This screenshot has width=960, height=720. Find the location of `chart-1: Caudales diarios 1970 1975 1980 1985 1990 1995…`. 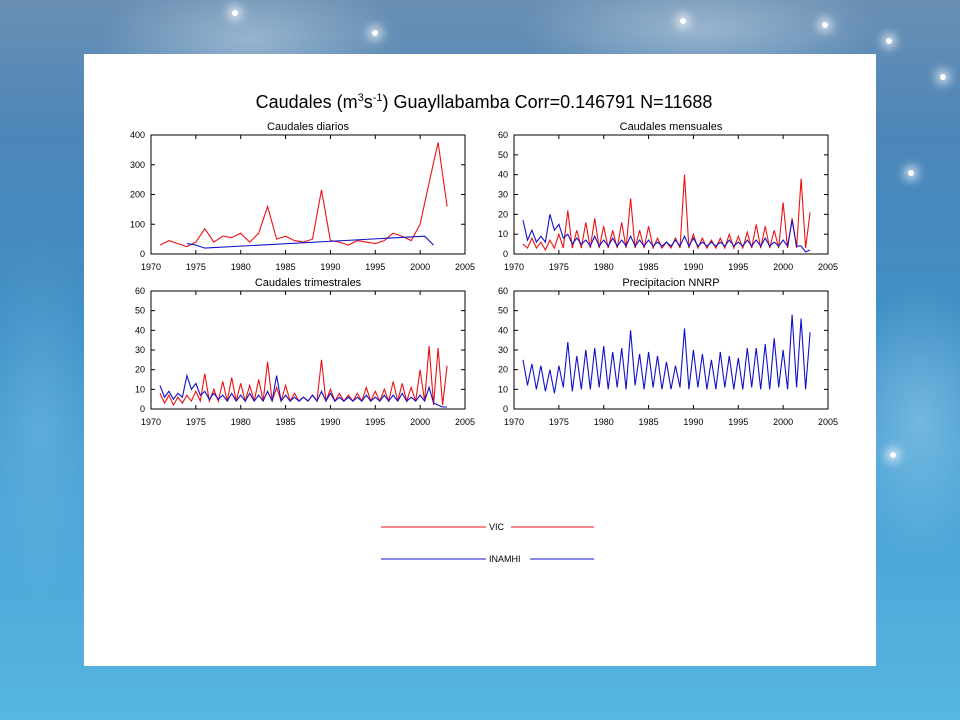

chart-1: Caudales diarios 1970 1975 1980 1985 1990 1995… is located at coordinates (302, 196).